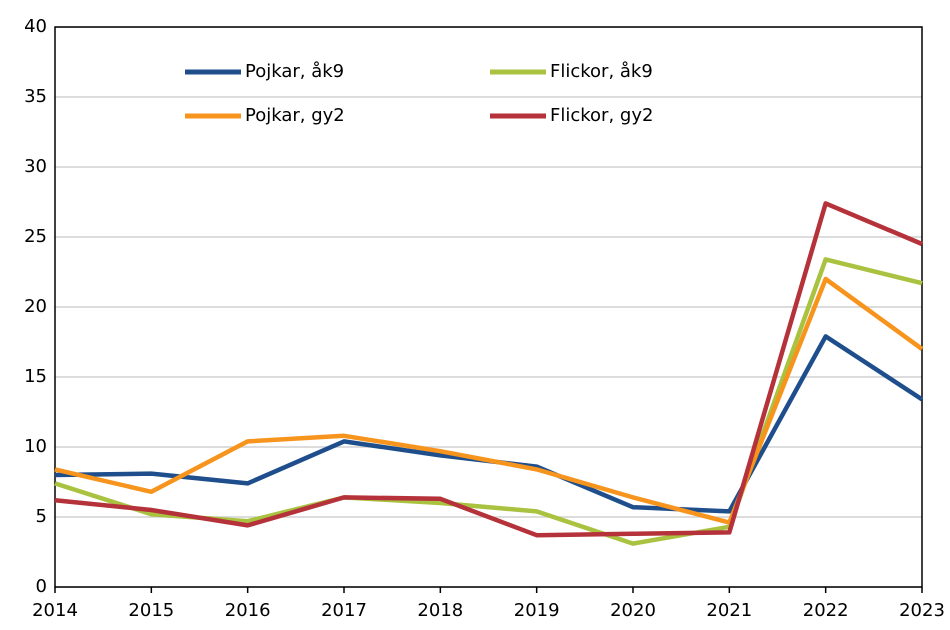 The image size is (950, 630). Describe the element at coordinates (35, 446) in the screenshot. I see `y-tick-label: 10` at that location.